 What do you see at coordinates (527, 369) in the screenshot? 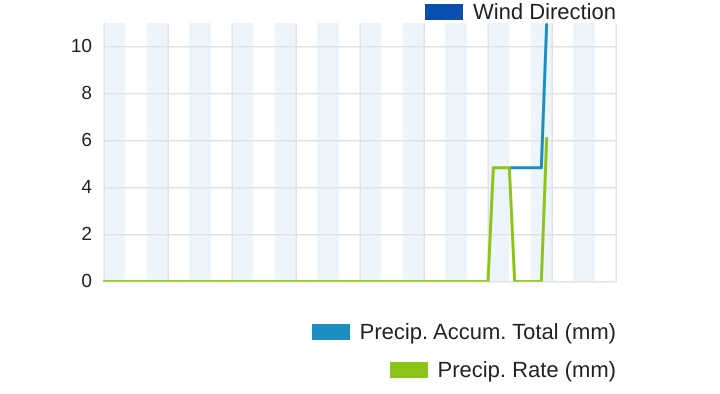
I see `legend-label: Precip. Rate (mm)` at bounding box center [527, 369].